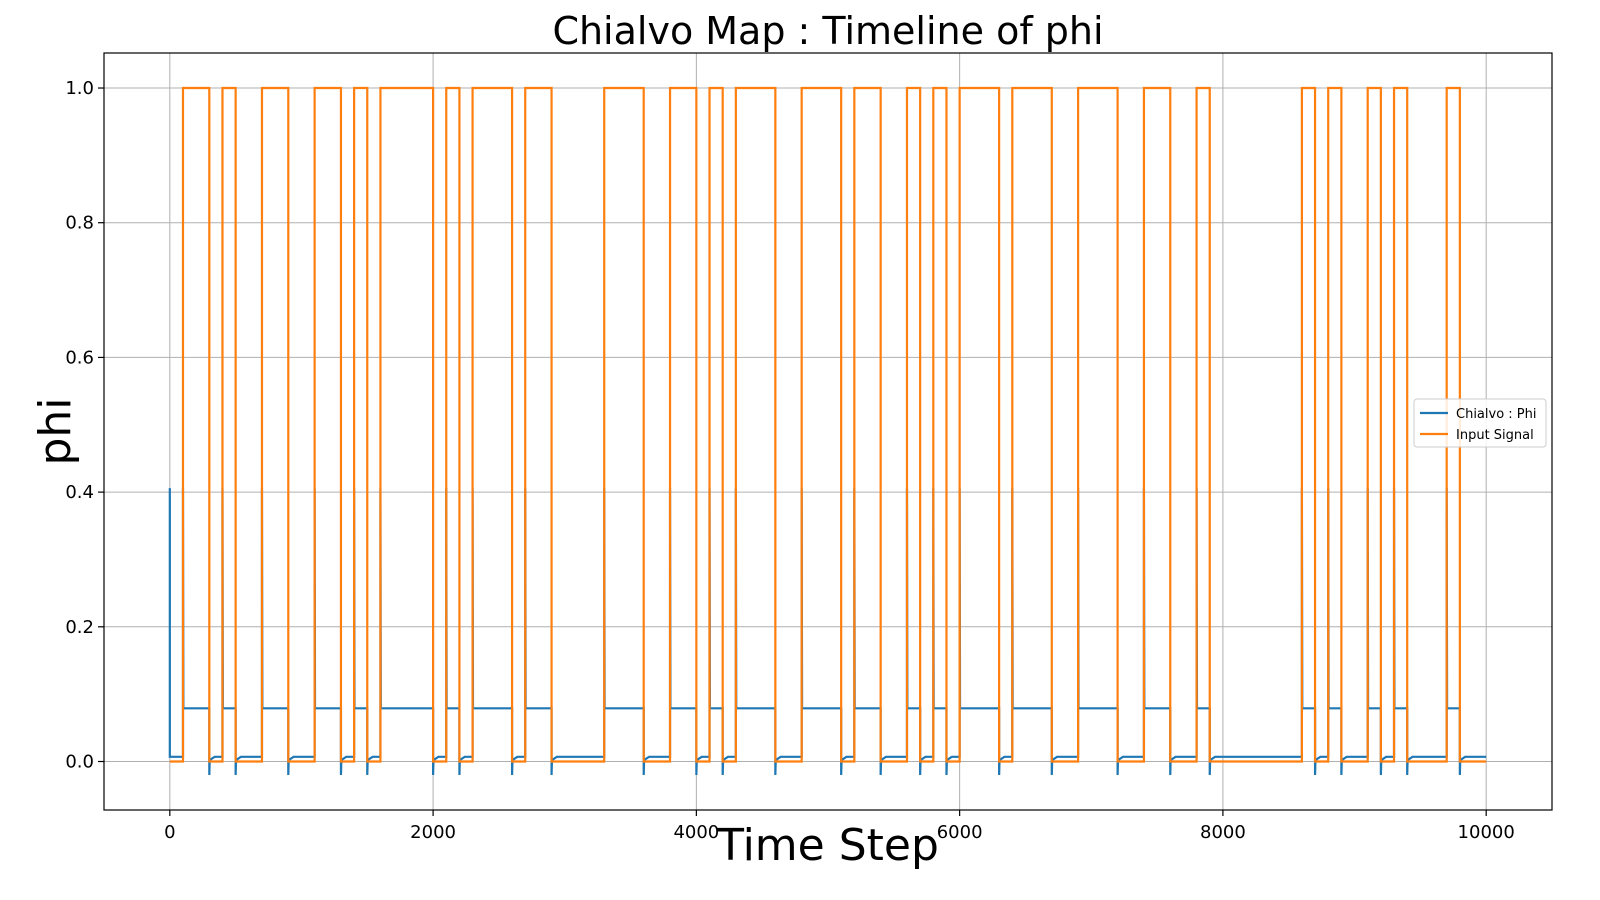 The width and height of the screenshot is (1600, 900). Describe the element at coordinates (169, 832) in the screenshot. I see `x-tick-label: 0` at that location.